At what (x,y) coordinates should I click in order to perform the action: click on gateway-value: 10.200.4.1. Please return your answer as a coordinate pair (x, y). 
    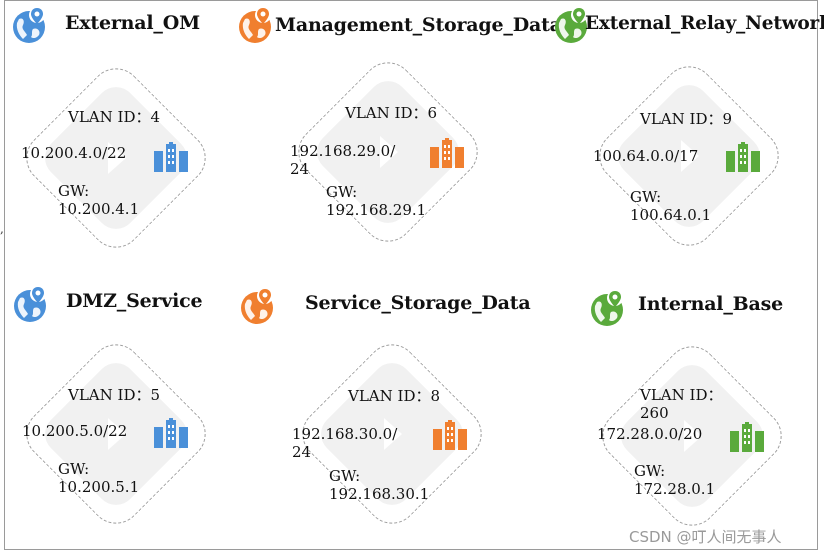
    Looking at the image, I should click on (99, 209).